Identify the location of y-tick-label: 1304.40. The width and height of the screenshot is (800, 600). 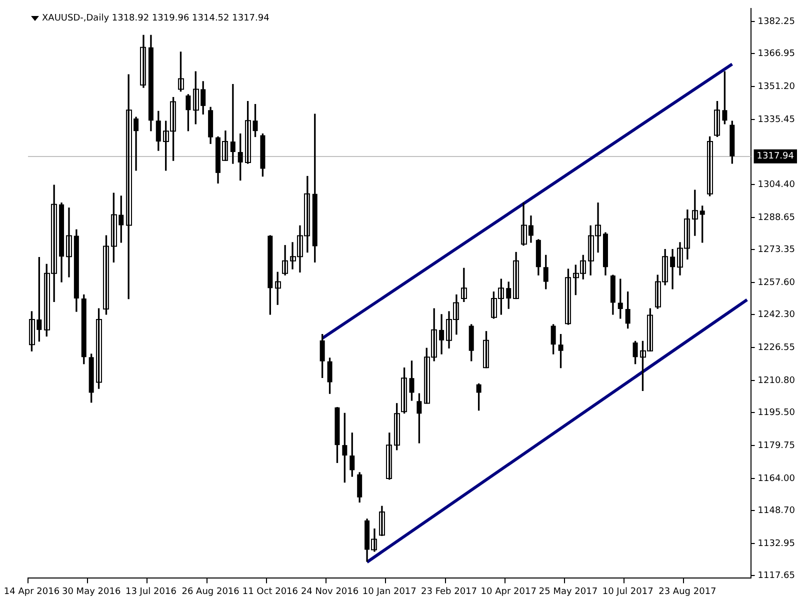
(777, 185).